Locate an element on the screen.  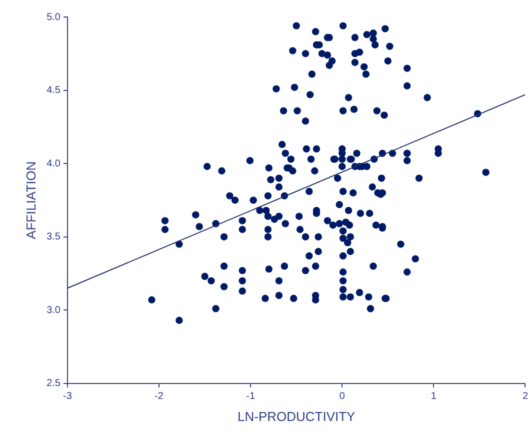
y-tick-label: 5.0 is located at coordinates (53, 17).